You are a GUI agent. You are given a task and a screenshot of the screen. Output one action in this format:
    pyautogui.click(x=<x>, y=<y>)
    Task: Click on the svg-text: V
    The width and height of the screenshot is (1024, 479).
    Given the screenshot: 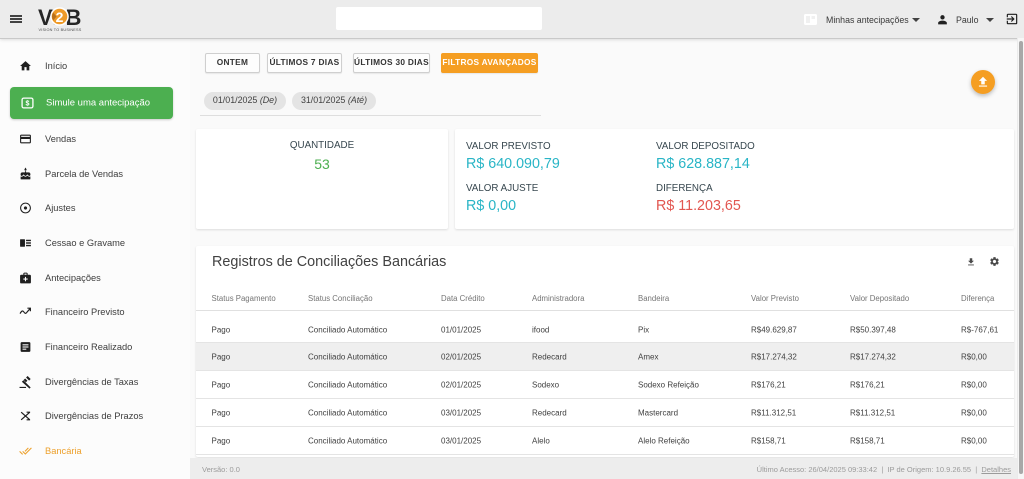 What is the action you would take?
    pyautogui.click(x=45, y=17)
    